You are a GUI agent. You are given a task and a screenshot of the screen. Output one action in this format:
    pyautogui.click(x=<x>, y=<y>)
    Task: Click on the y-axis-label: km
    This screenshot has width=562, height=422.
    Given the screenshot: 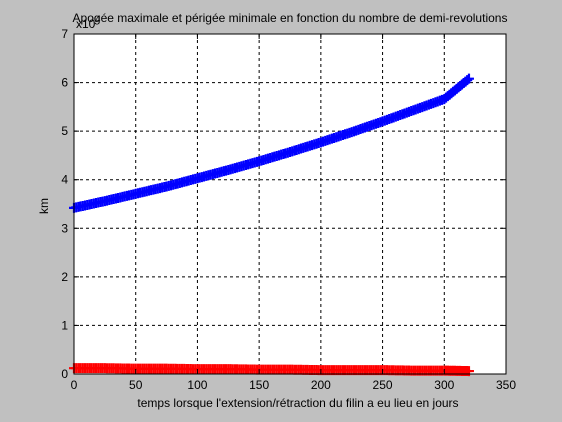 What is the action you would take?
    pyautogui.click(x=44, y=206)
    